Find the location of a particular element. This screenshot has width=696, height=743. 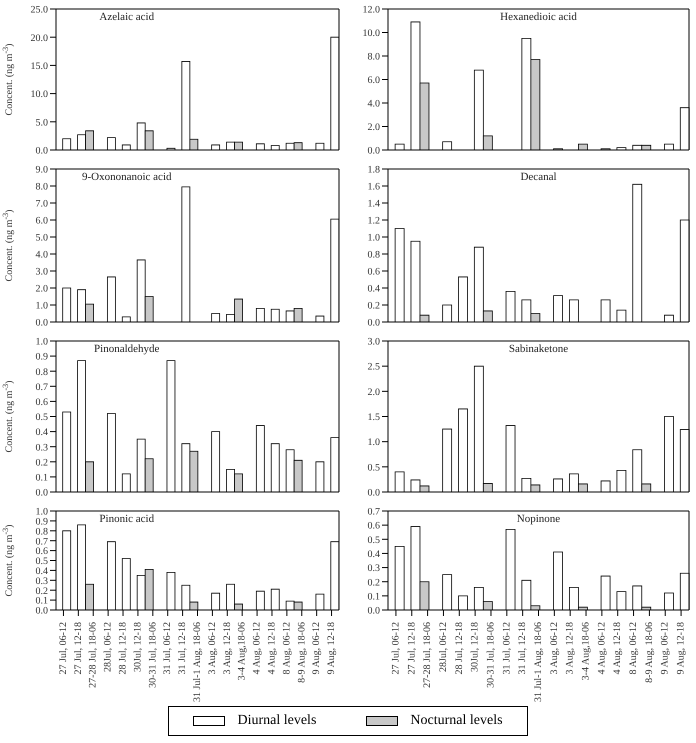

x-tick-label: 28 Jul, 12-18 is located at coordinates (459, 648).